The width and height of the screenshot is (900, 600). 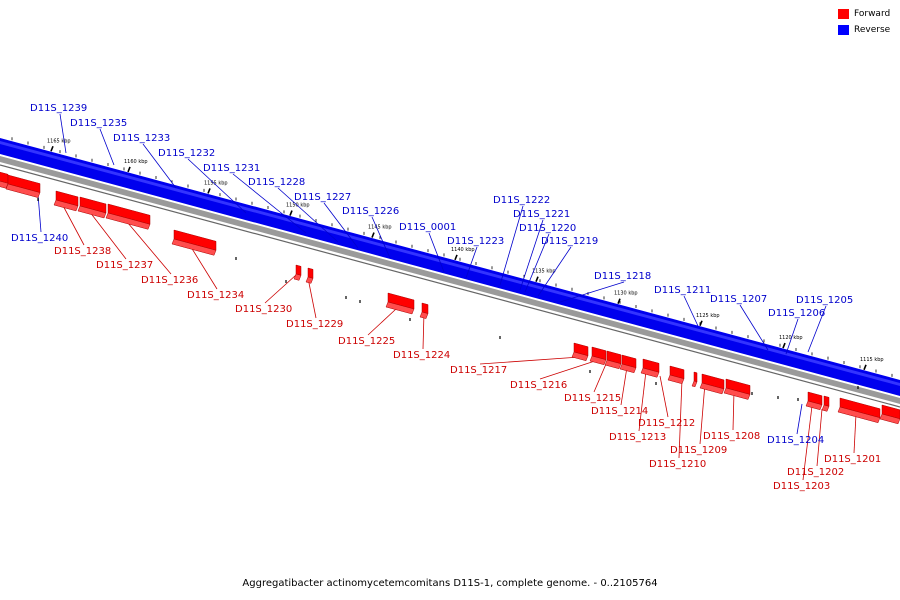 What do you see at coordinates (169, 280) in the screenshot?
I see `forward-gene-label: D11S_1236` at bounding box center [169, 280].